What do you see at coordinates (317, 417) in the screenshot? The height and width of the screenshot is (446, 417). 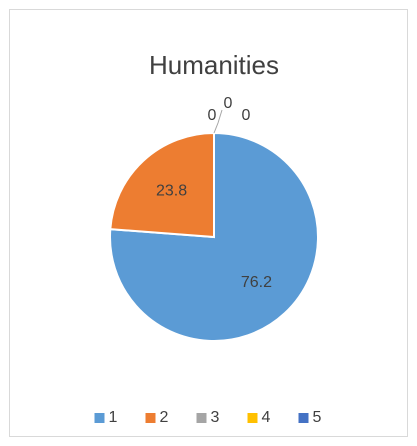 I see `legend-label: 5` at bounding box center [317, 417].